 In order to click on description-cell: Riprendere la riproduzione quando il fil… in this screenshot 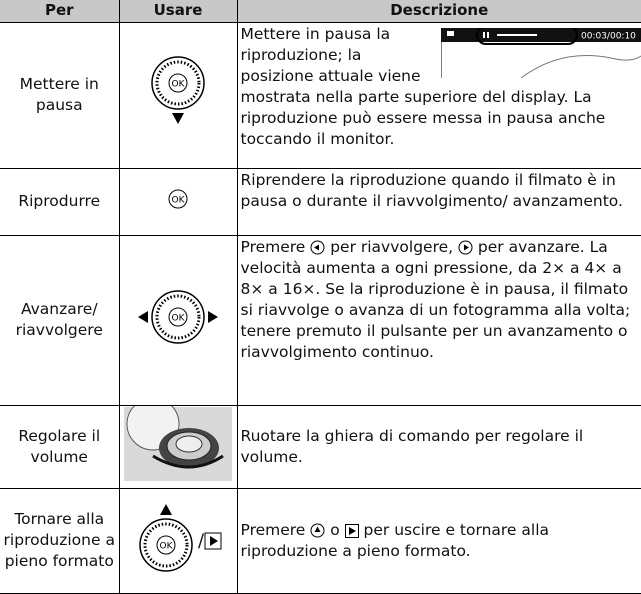, I will do `click(438, 201)`.